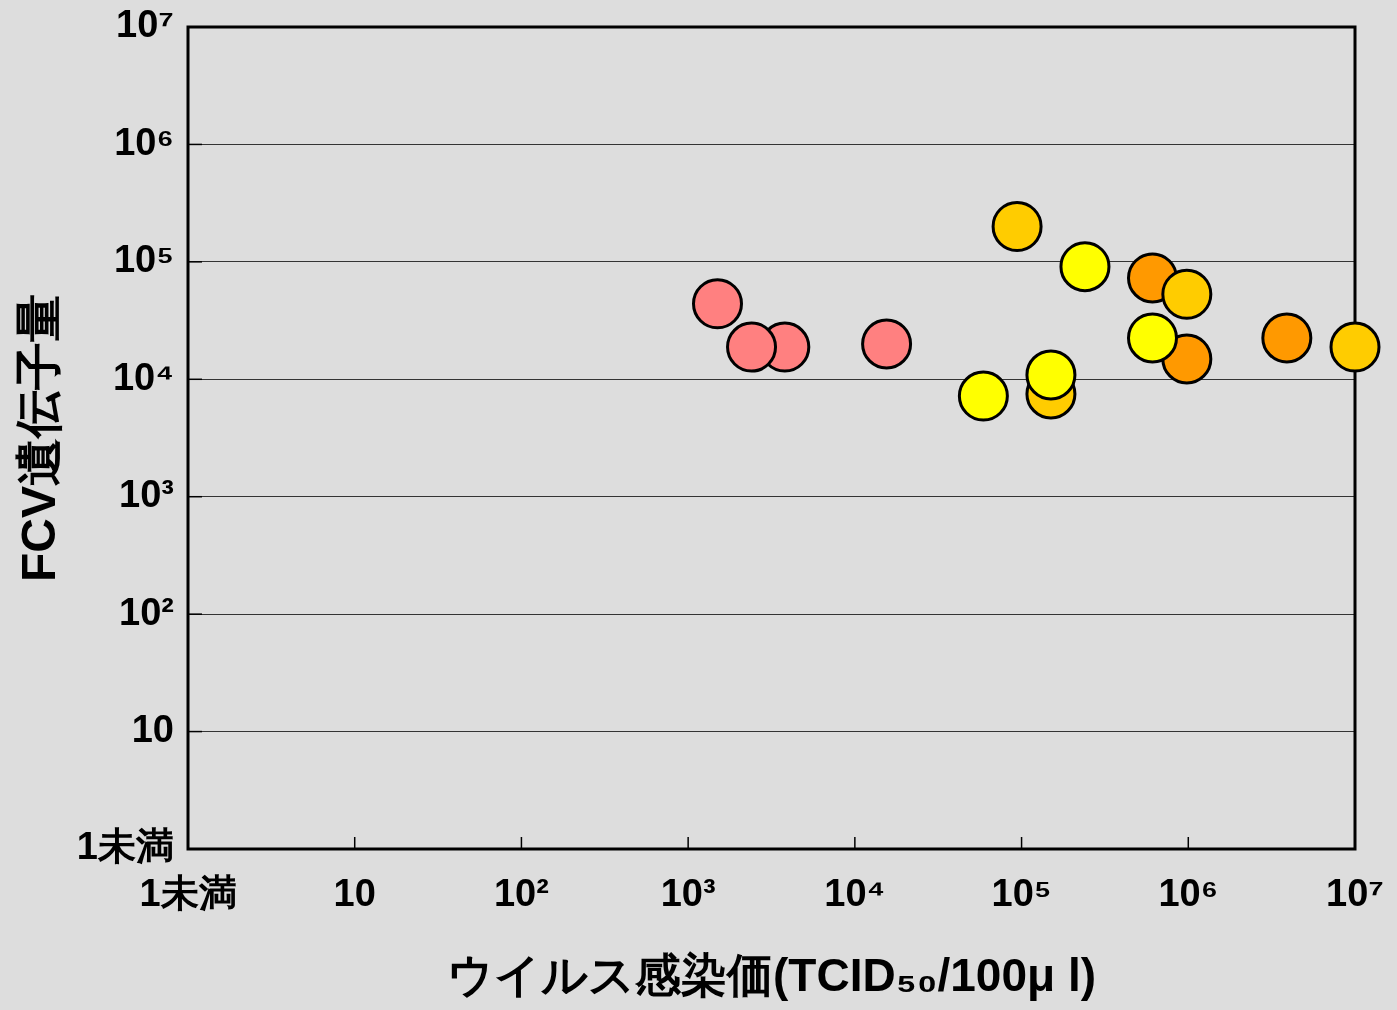  I want to click on x-tick-label: 10⁷, so click(1355, 893).